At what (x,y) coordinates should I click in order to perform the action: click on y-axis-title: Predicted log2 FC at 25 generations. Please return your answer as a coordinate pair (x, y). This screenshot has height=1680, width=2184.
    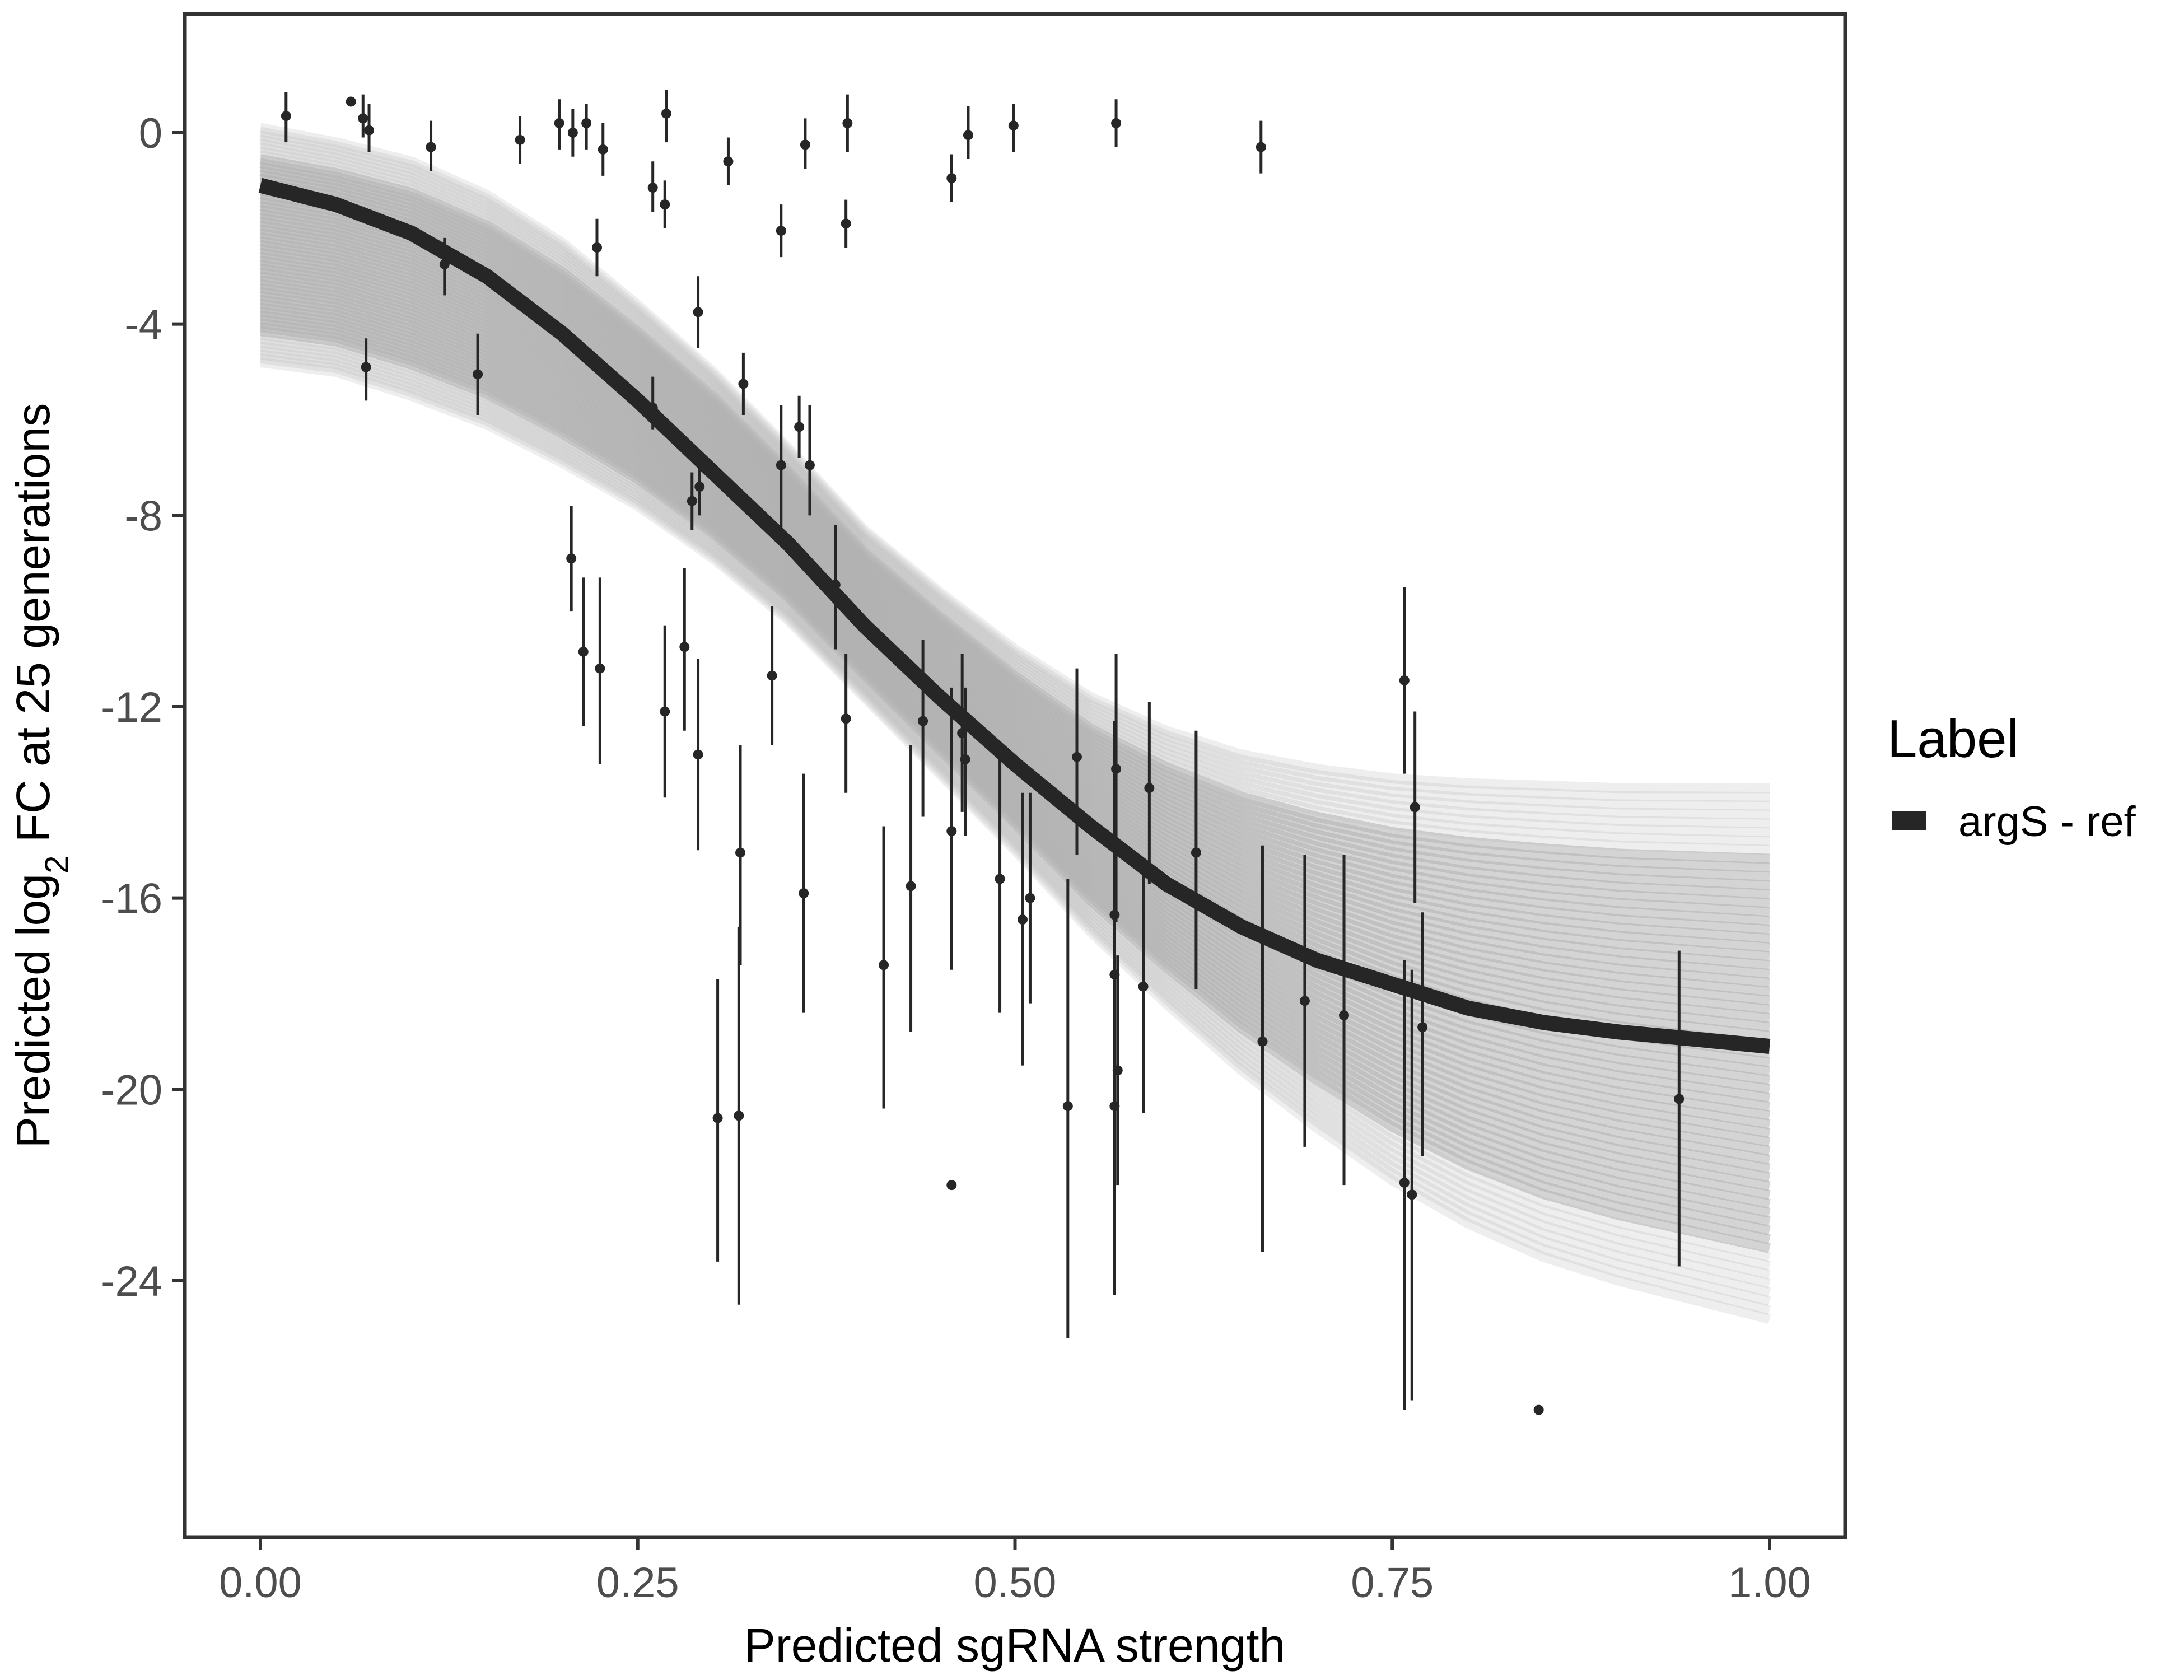
    Looking at the image, I should click on (41, 776).